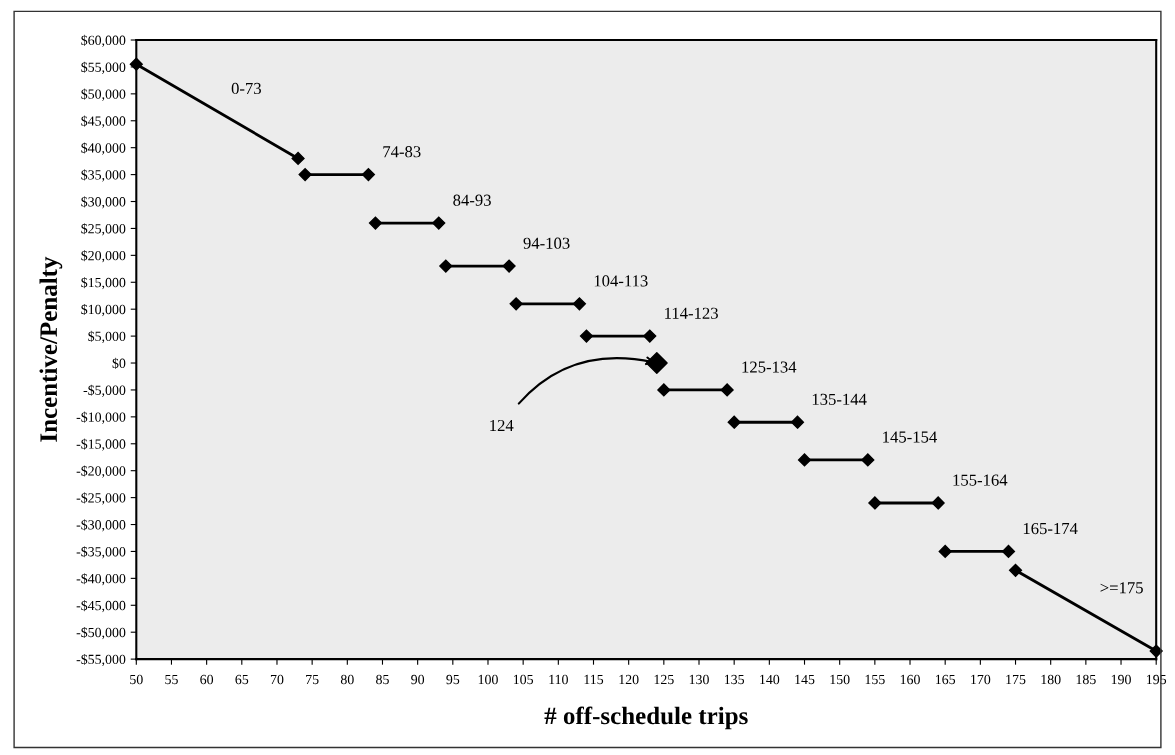 This screenshot has width=1175, height=755. What do you see at coordinates (594, 679) in the screenshot?
I see `x-tick-label: 115` at bounding box center [594, 679].